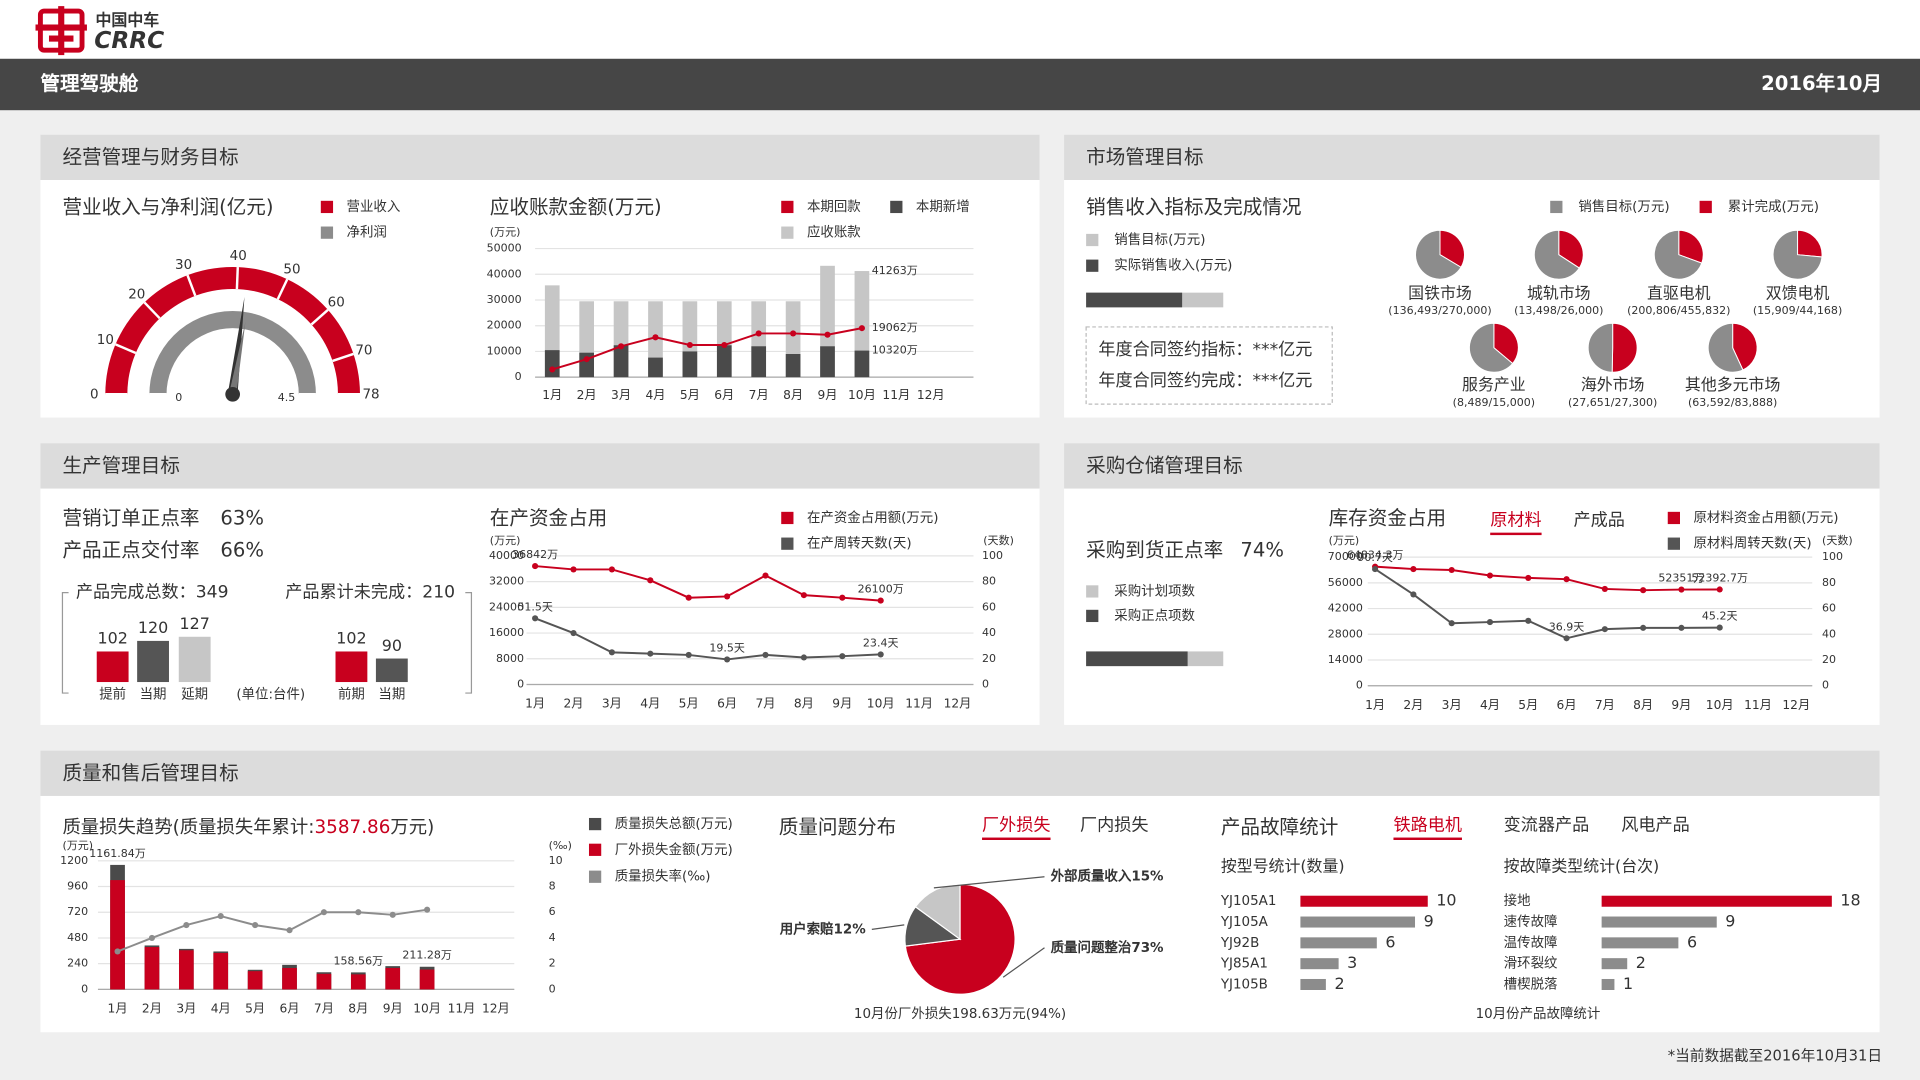 This screenshot has width=1920, height=1080. I want to click on pie-label: (8,489/15,000), so click(1494, 402).